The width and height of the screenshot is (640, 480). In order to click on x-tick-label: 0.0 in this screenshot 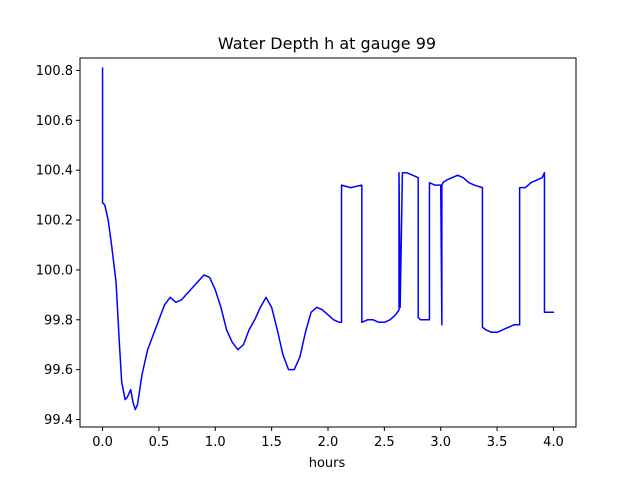, I will do `click(102, 442)`.